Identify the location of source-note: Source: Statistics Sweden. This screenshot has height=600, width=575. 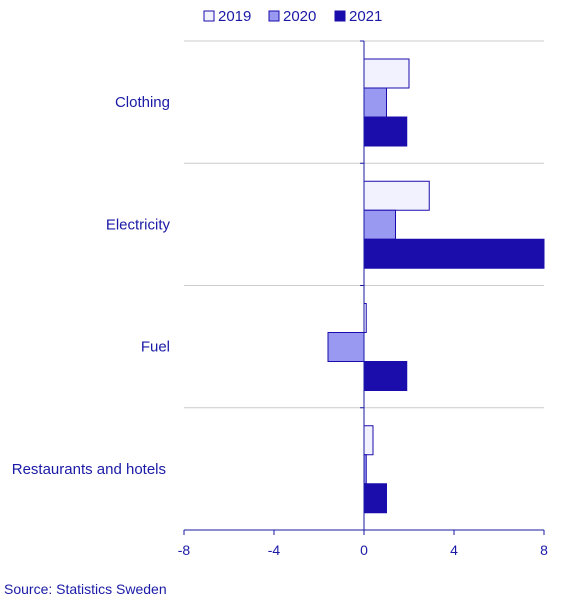
(85, 589).